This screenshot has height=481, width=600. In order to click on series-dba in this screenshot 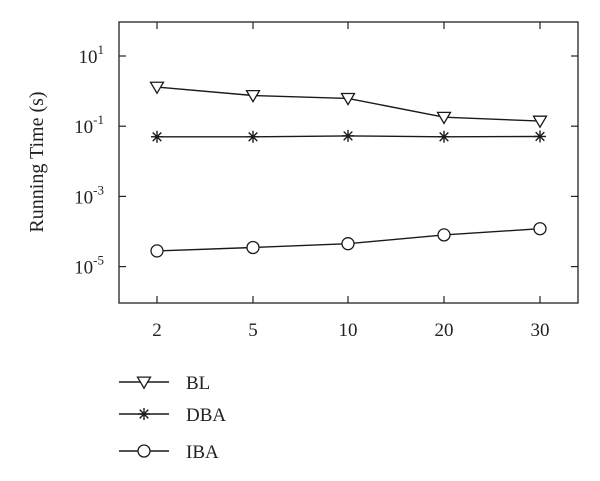, I will do `click(348, 136)`.